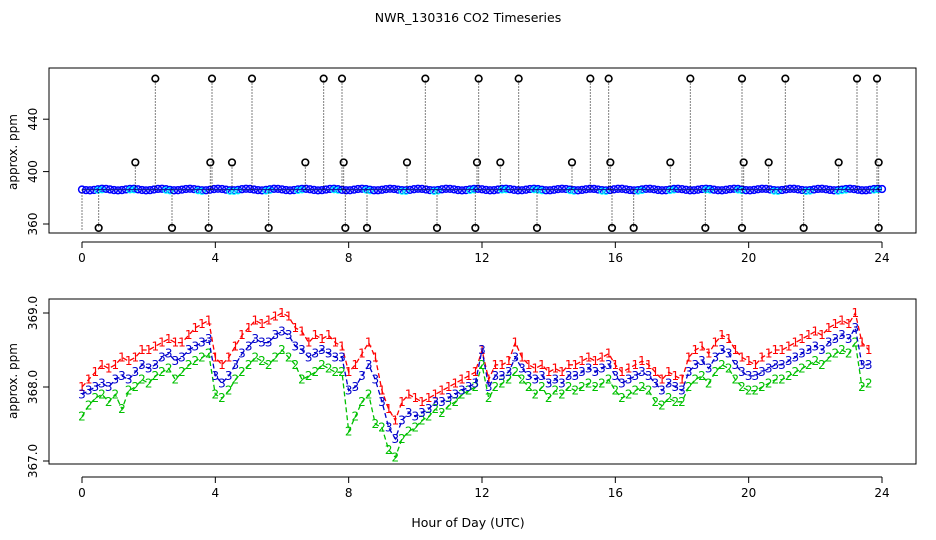  I want to click on x-tick-label: 24, so click(881, 258).